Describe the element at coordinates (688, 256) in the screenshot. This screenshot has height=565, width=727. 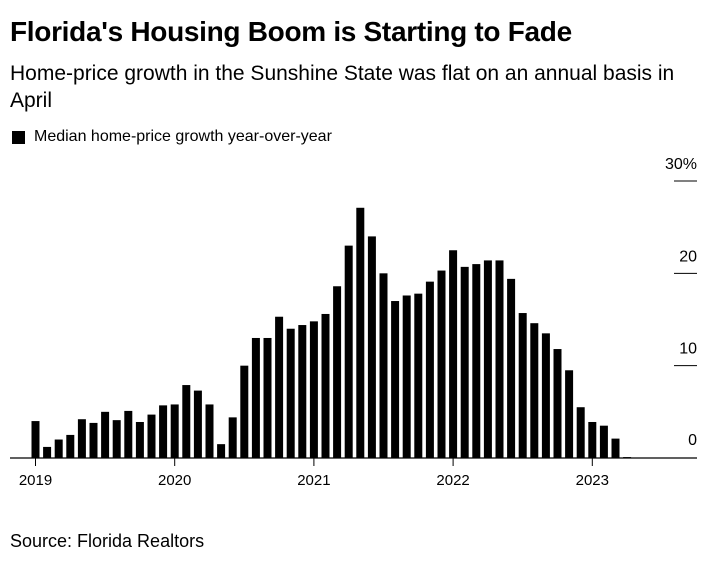
I see `y-tick-label-20: 20` at that location.